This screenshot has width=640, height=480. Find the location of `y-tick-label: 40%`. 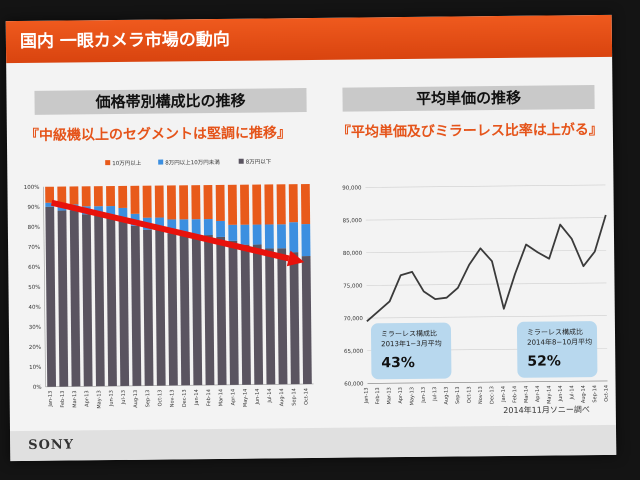

y-tick-label: 40% is located at coordinates (34, 308).